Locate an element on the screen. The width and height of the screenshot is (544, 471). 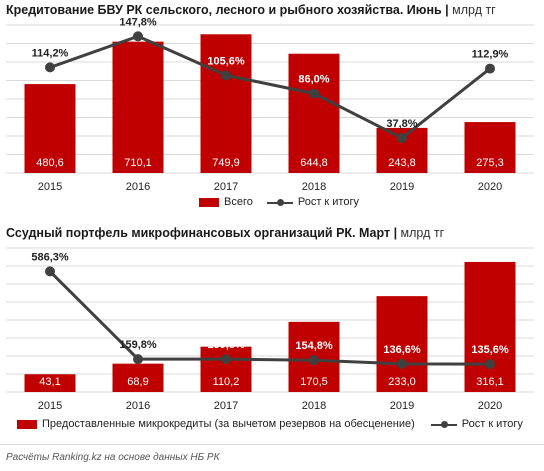
chart2-tick-label: 2017 is located at coordinates (226, 406).